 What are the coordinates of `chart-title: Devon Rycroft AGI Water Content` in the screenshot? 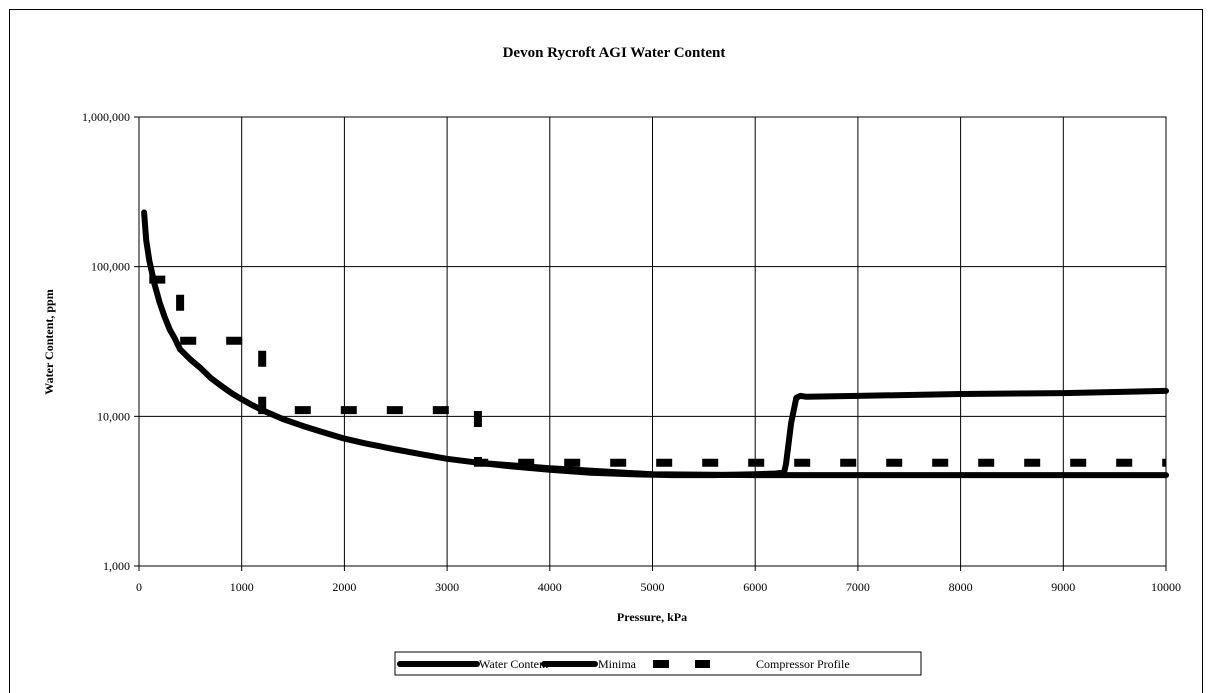 It's located at (614, 53).